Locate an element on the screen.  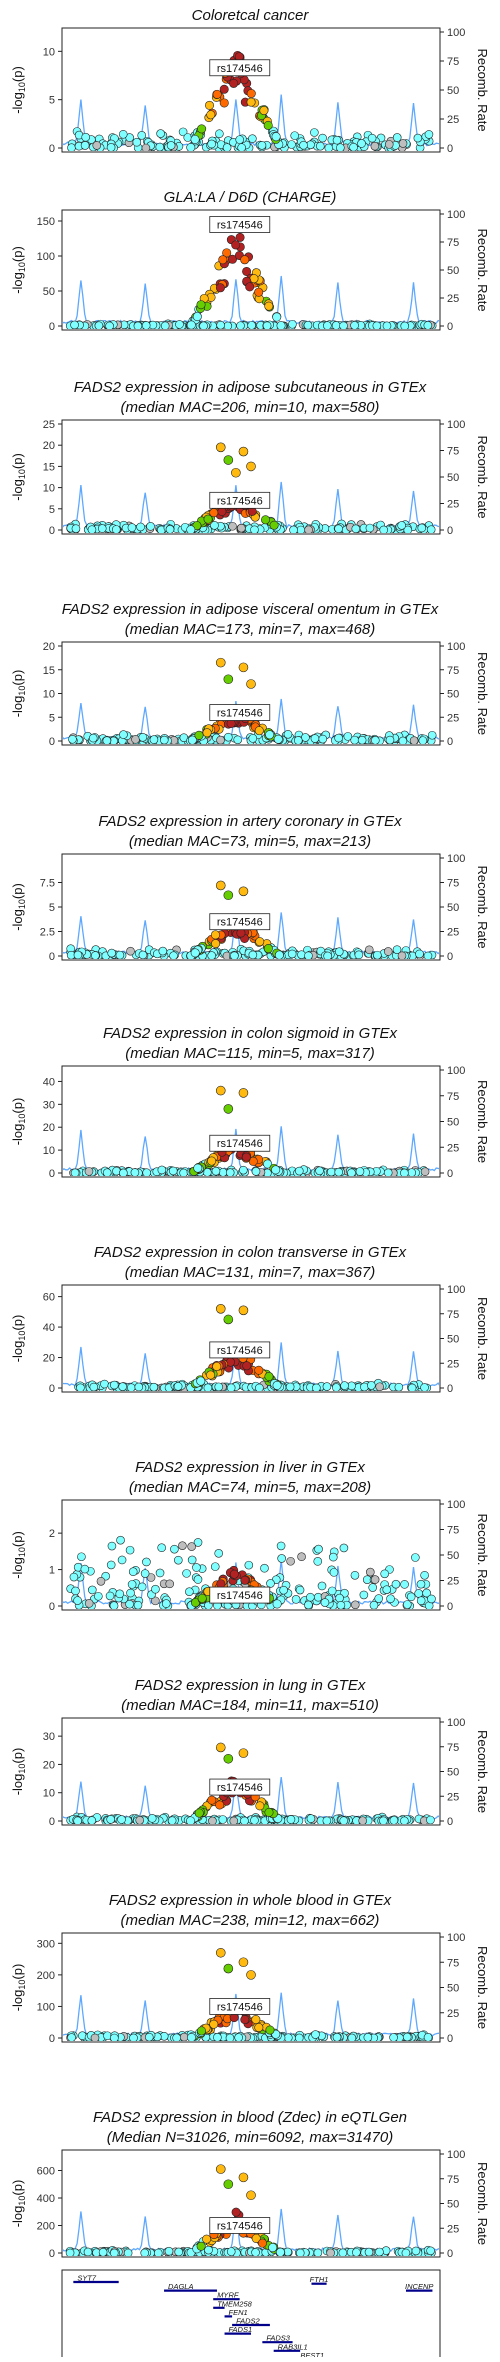
y-tick-label: 25 is located at coordinates (49, 425).